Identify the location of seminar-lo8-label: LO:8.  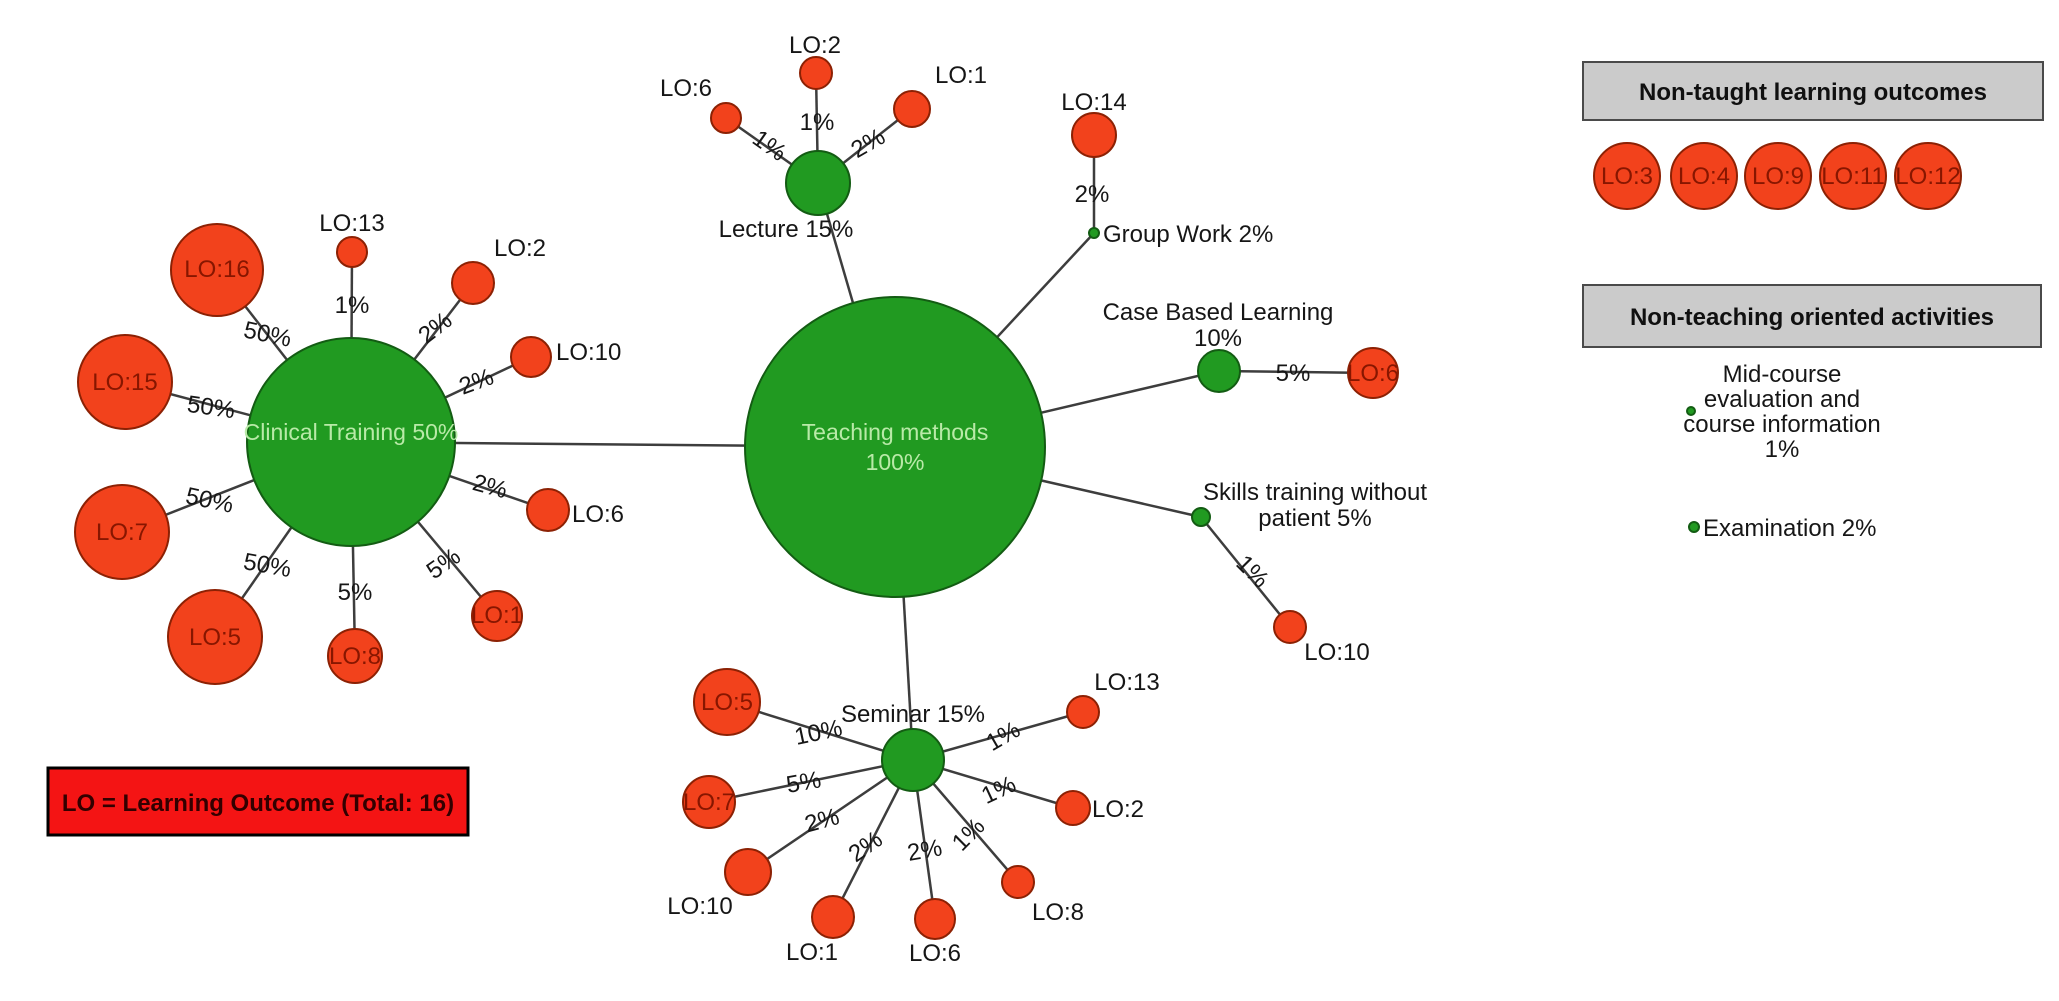
(1058, 912).